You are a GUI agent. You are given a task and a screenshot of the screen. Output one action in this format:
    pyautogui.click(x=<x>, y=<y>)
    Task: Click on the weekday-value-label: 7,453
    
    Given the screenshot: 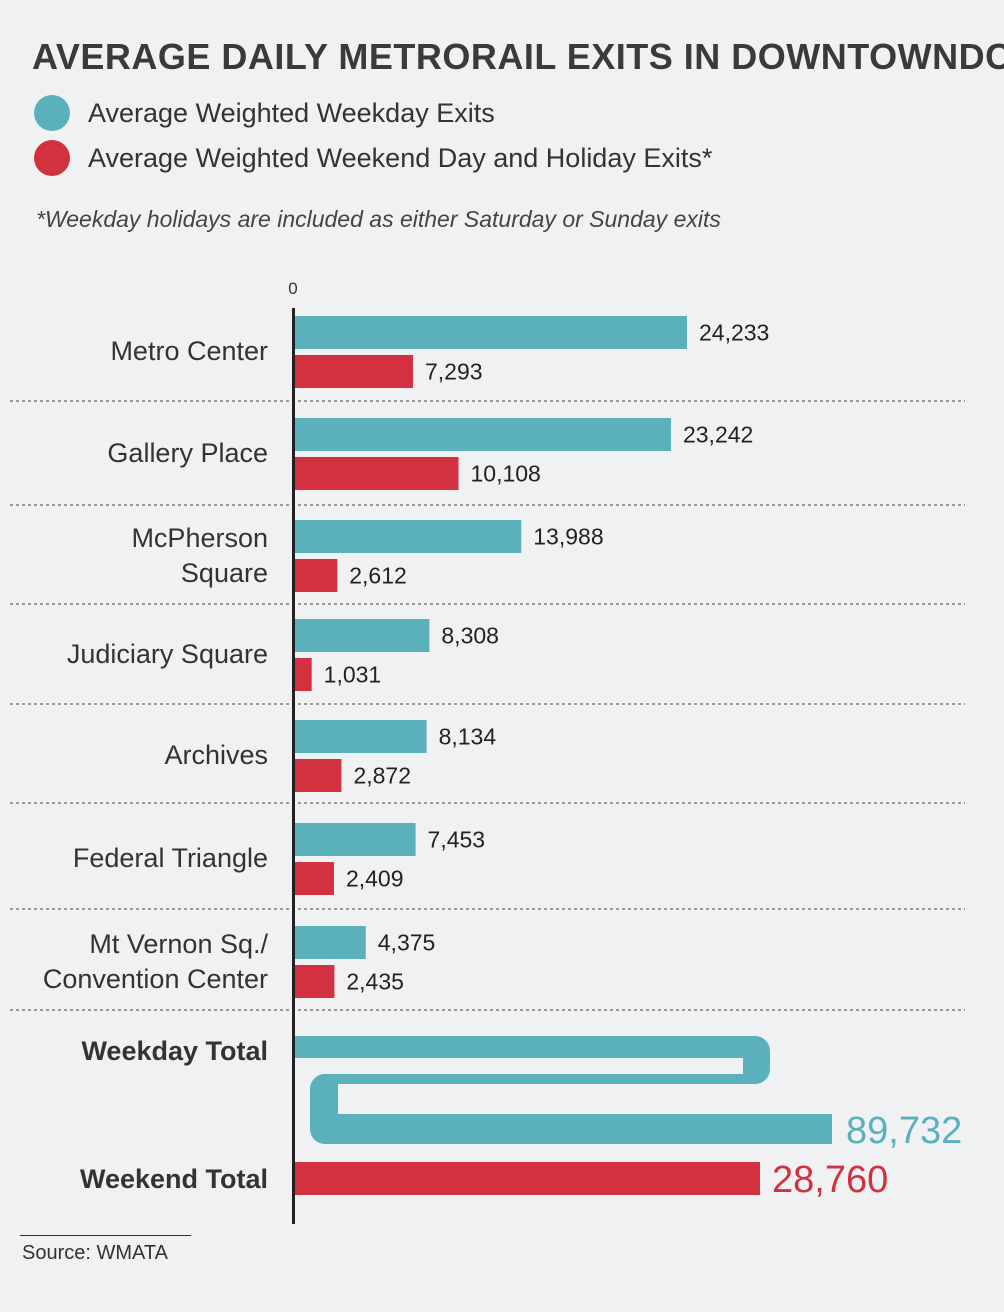 What is the action you would take?
    pyautogui.click(x=457, y=840)
    